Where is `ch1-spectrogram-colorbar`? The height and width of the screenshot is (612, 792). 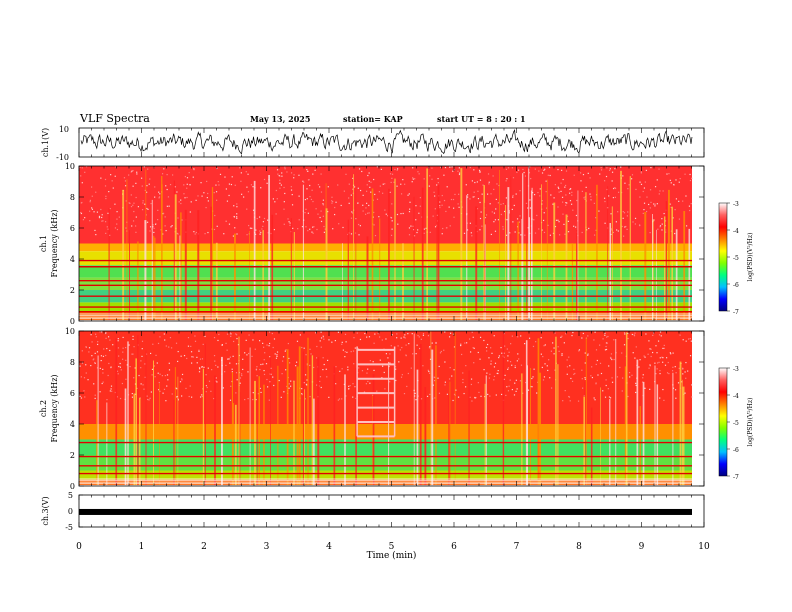 ch1-spectrogram-colorbar is located at coordinates (723, 257).